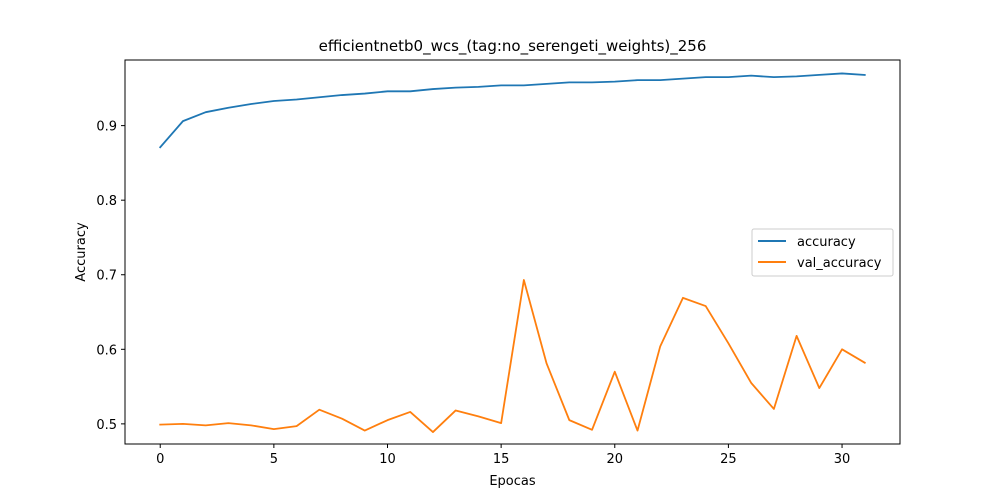 The height and width of the screenshot is (500, 1000). I want to click on series-line-accuracy, so click(512, 110).